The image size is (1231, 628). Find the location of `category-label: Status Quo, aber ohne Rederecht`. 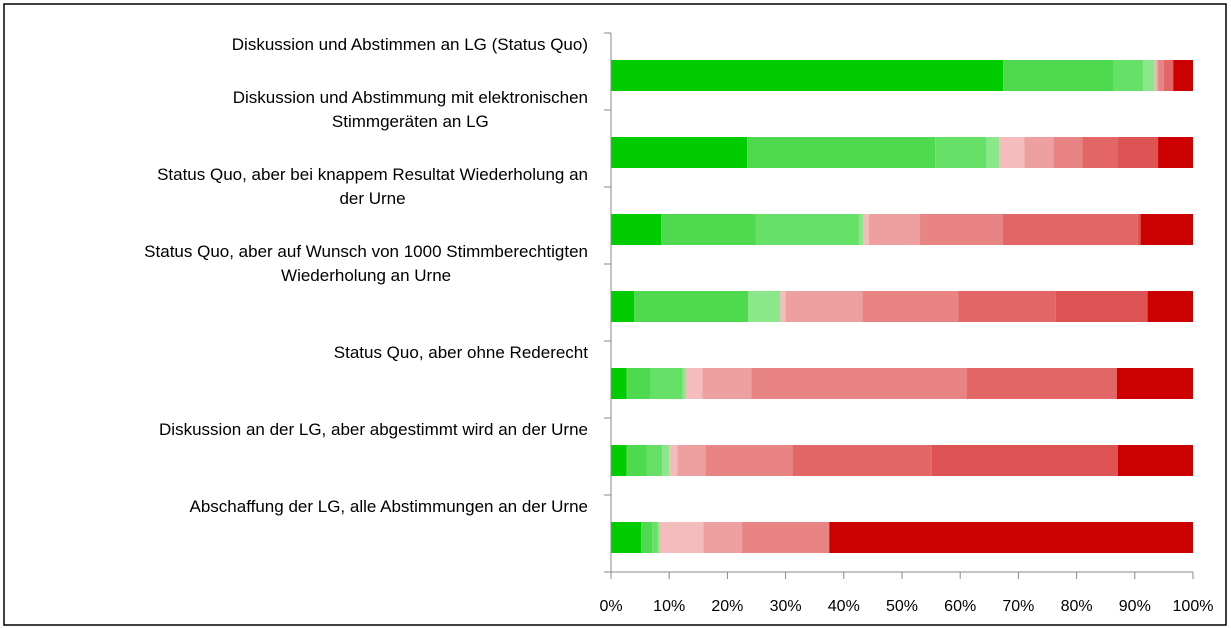

category-label: Status Quo, aber ohne Rederecht is located at coordinates (460, 352).